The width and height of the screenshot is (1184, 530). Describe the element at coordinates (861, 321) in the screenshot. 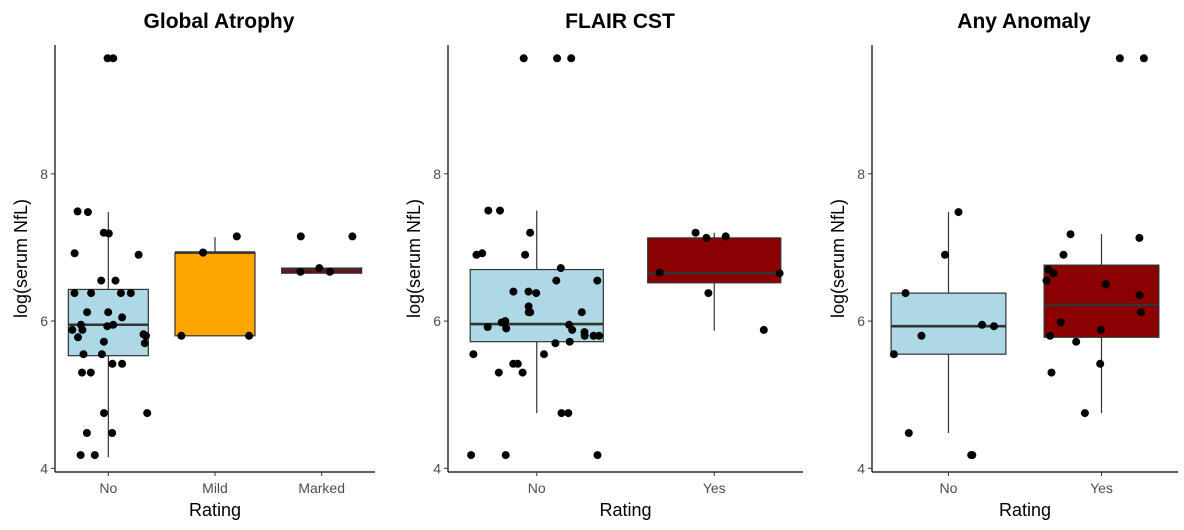

I see `y-tick-label: 6` at that location.